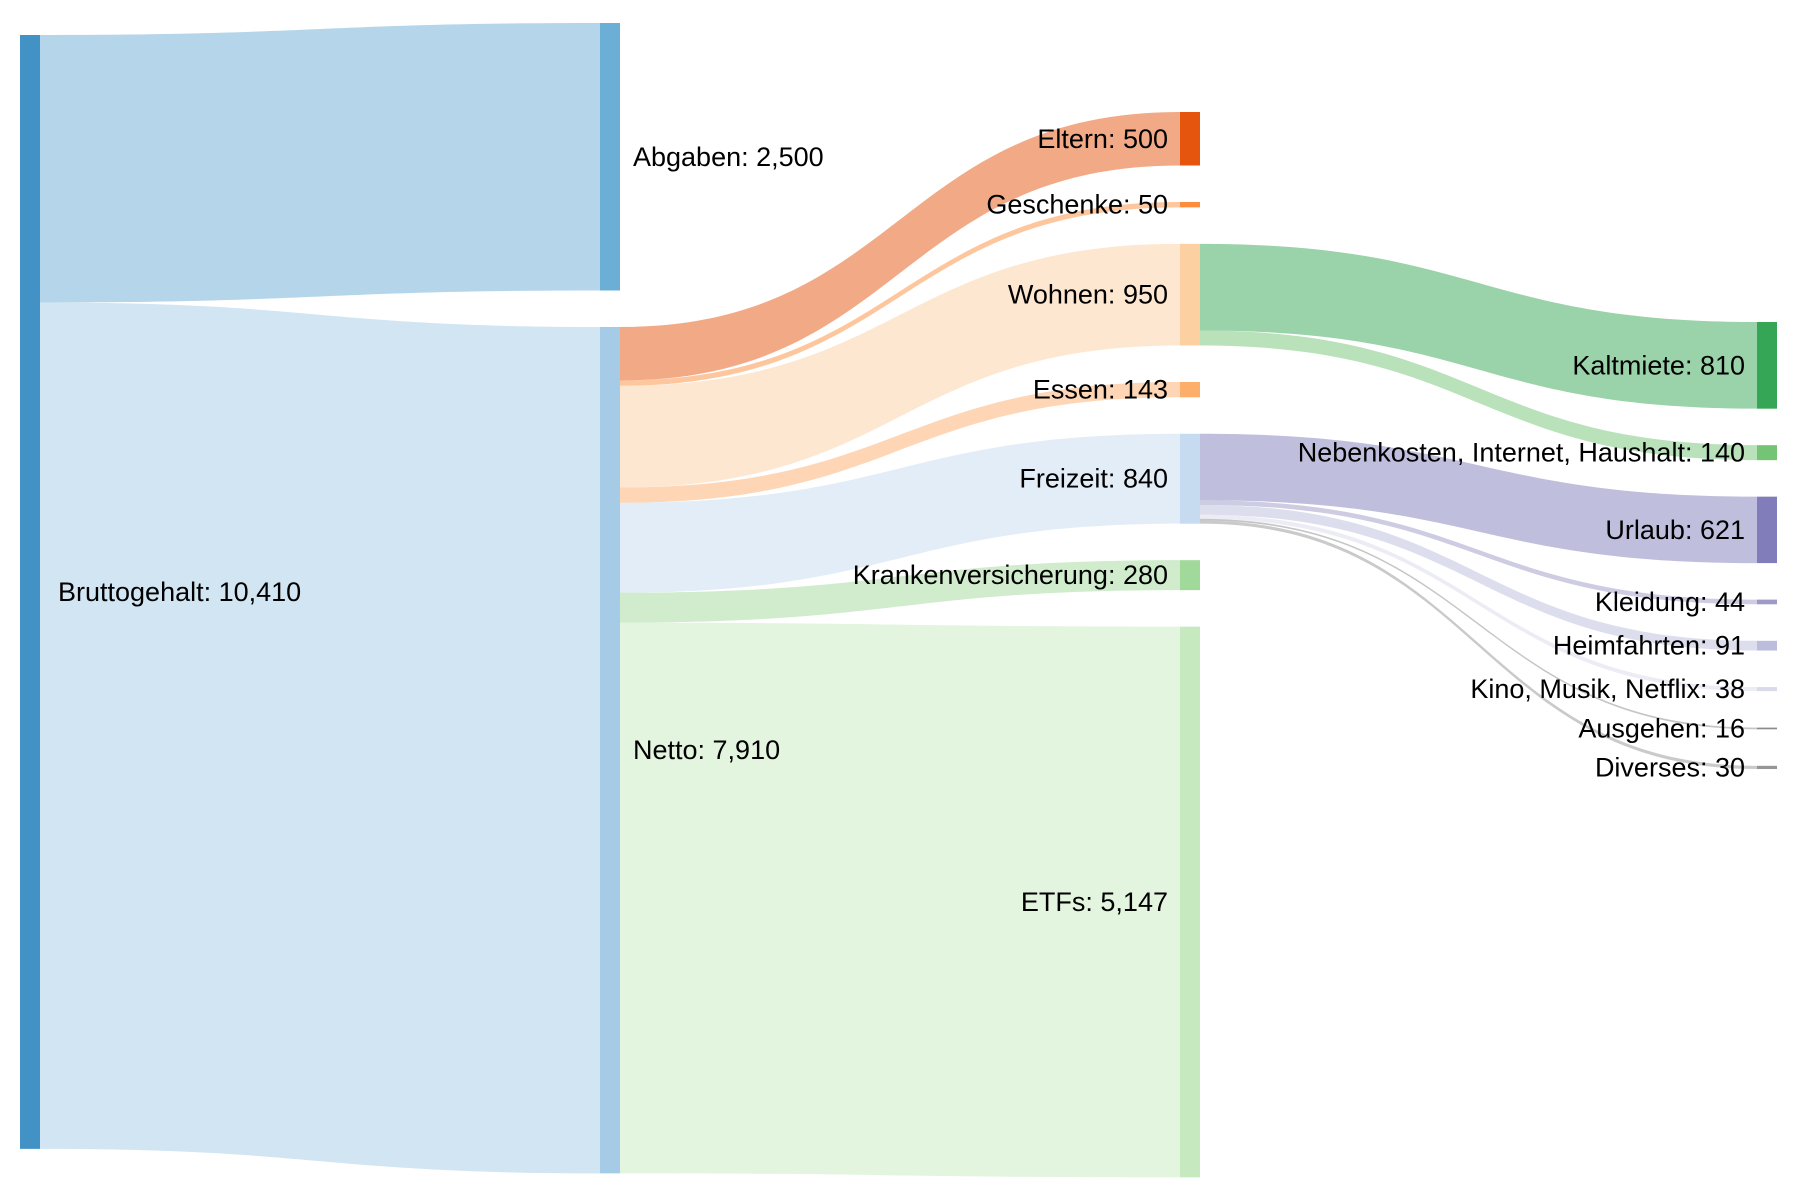  What do you see at coordinates (1658, 365) in the screenshot?
I see `label-kaltmiete: Kaltmiete: 810` at bounding box center [1658, 365].